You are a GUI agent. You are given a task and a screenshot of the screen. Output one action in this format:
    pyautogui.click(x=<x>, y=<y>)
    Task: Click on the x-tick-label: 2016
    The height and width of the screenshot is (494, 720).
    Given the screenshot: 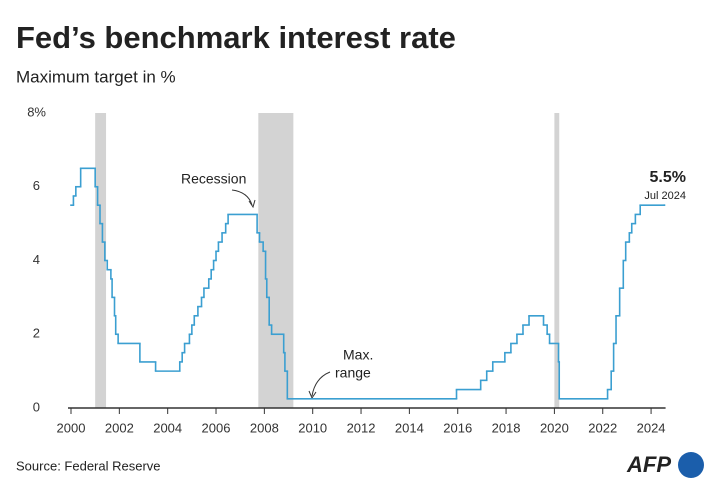 What is the action you would take?
    pyautogui.click(x=457, y=427)
    